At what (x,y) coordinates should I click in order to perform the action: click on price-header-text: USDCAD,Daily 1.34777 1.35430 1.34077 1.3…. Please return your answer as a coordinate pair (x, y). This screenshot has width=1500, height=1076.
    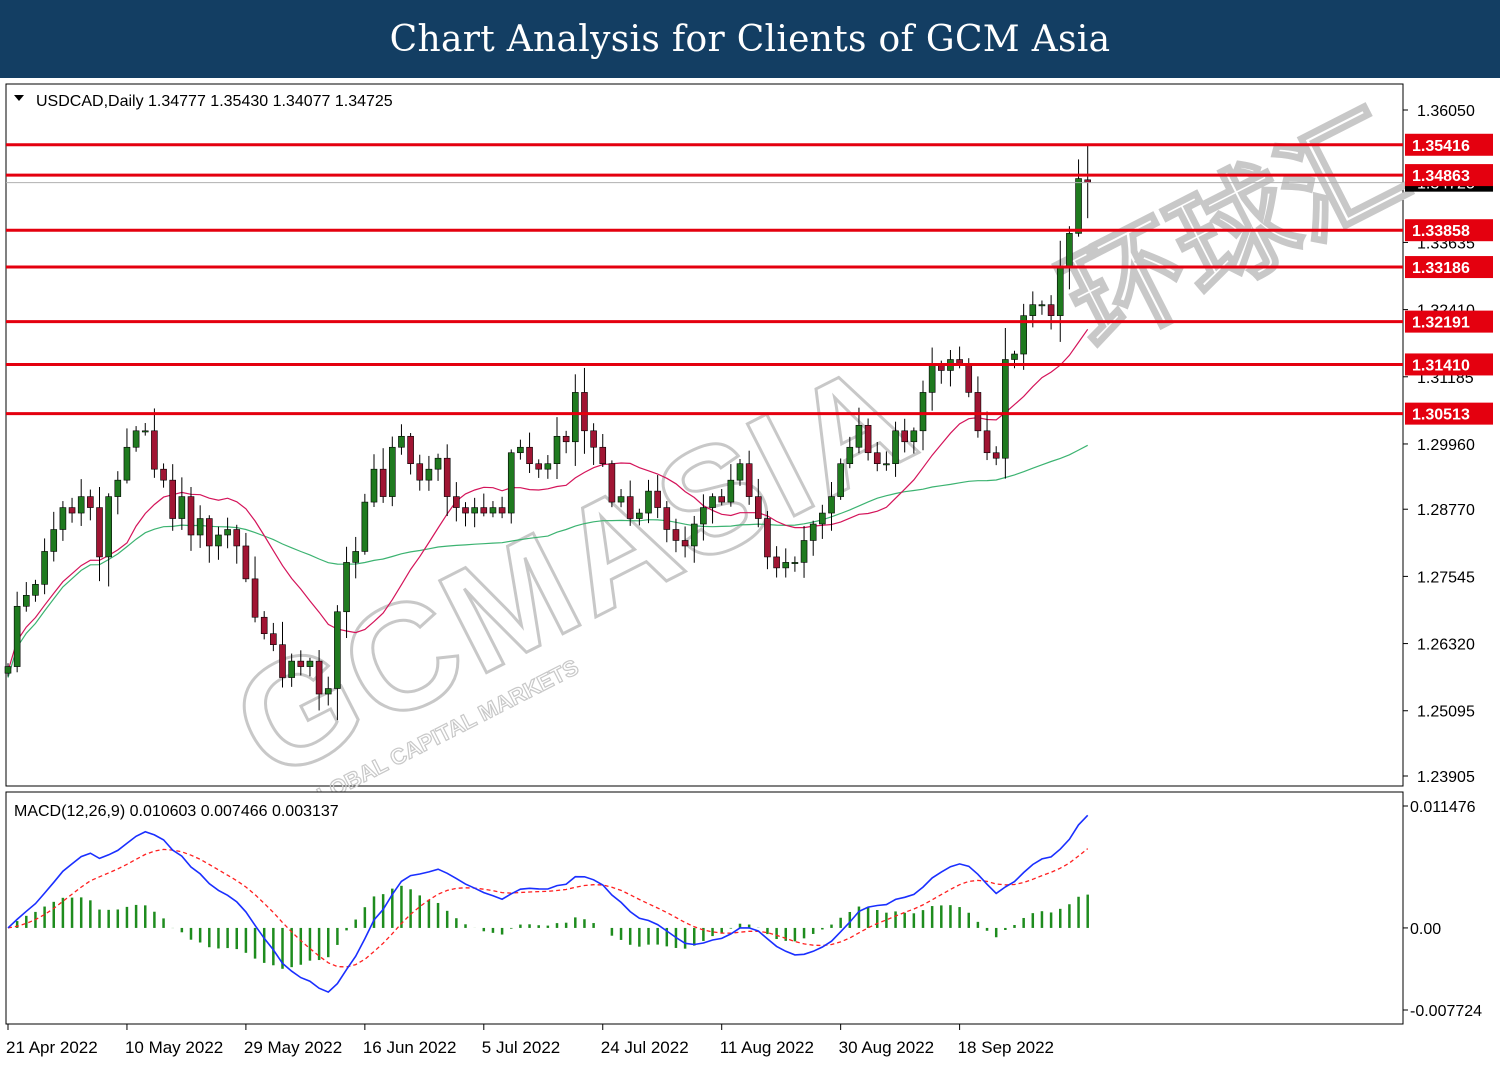
    Looking at the image, I should click on (214, 101).